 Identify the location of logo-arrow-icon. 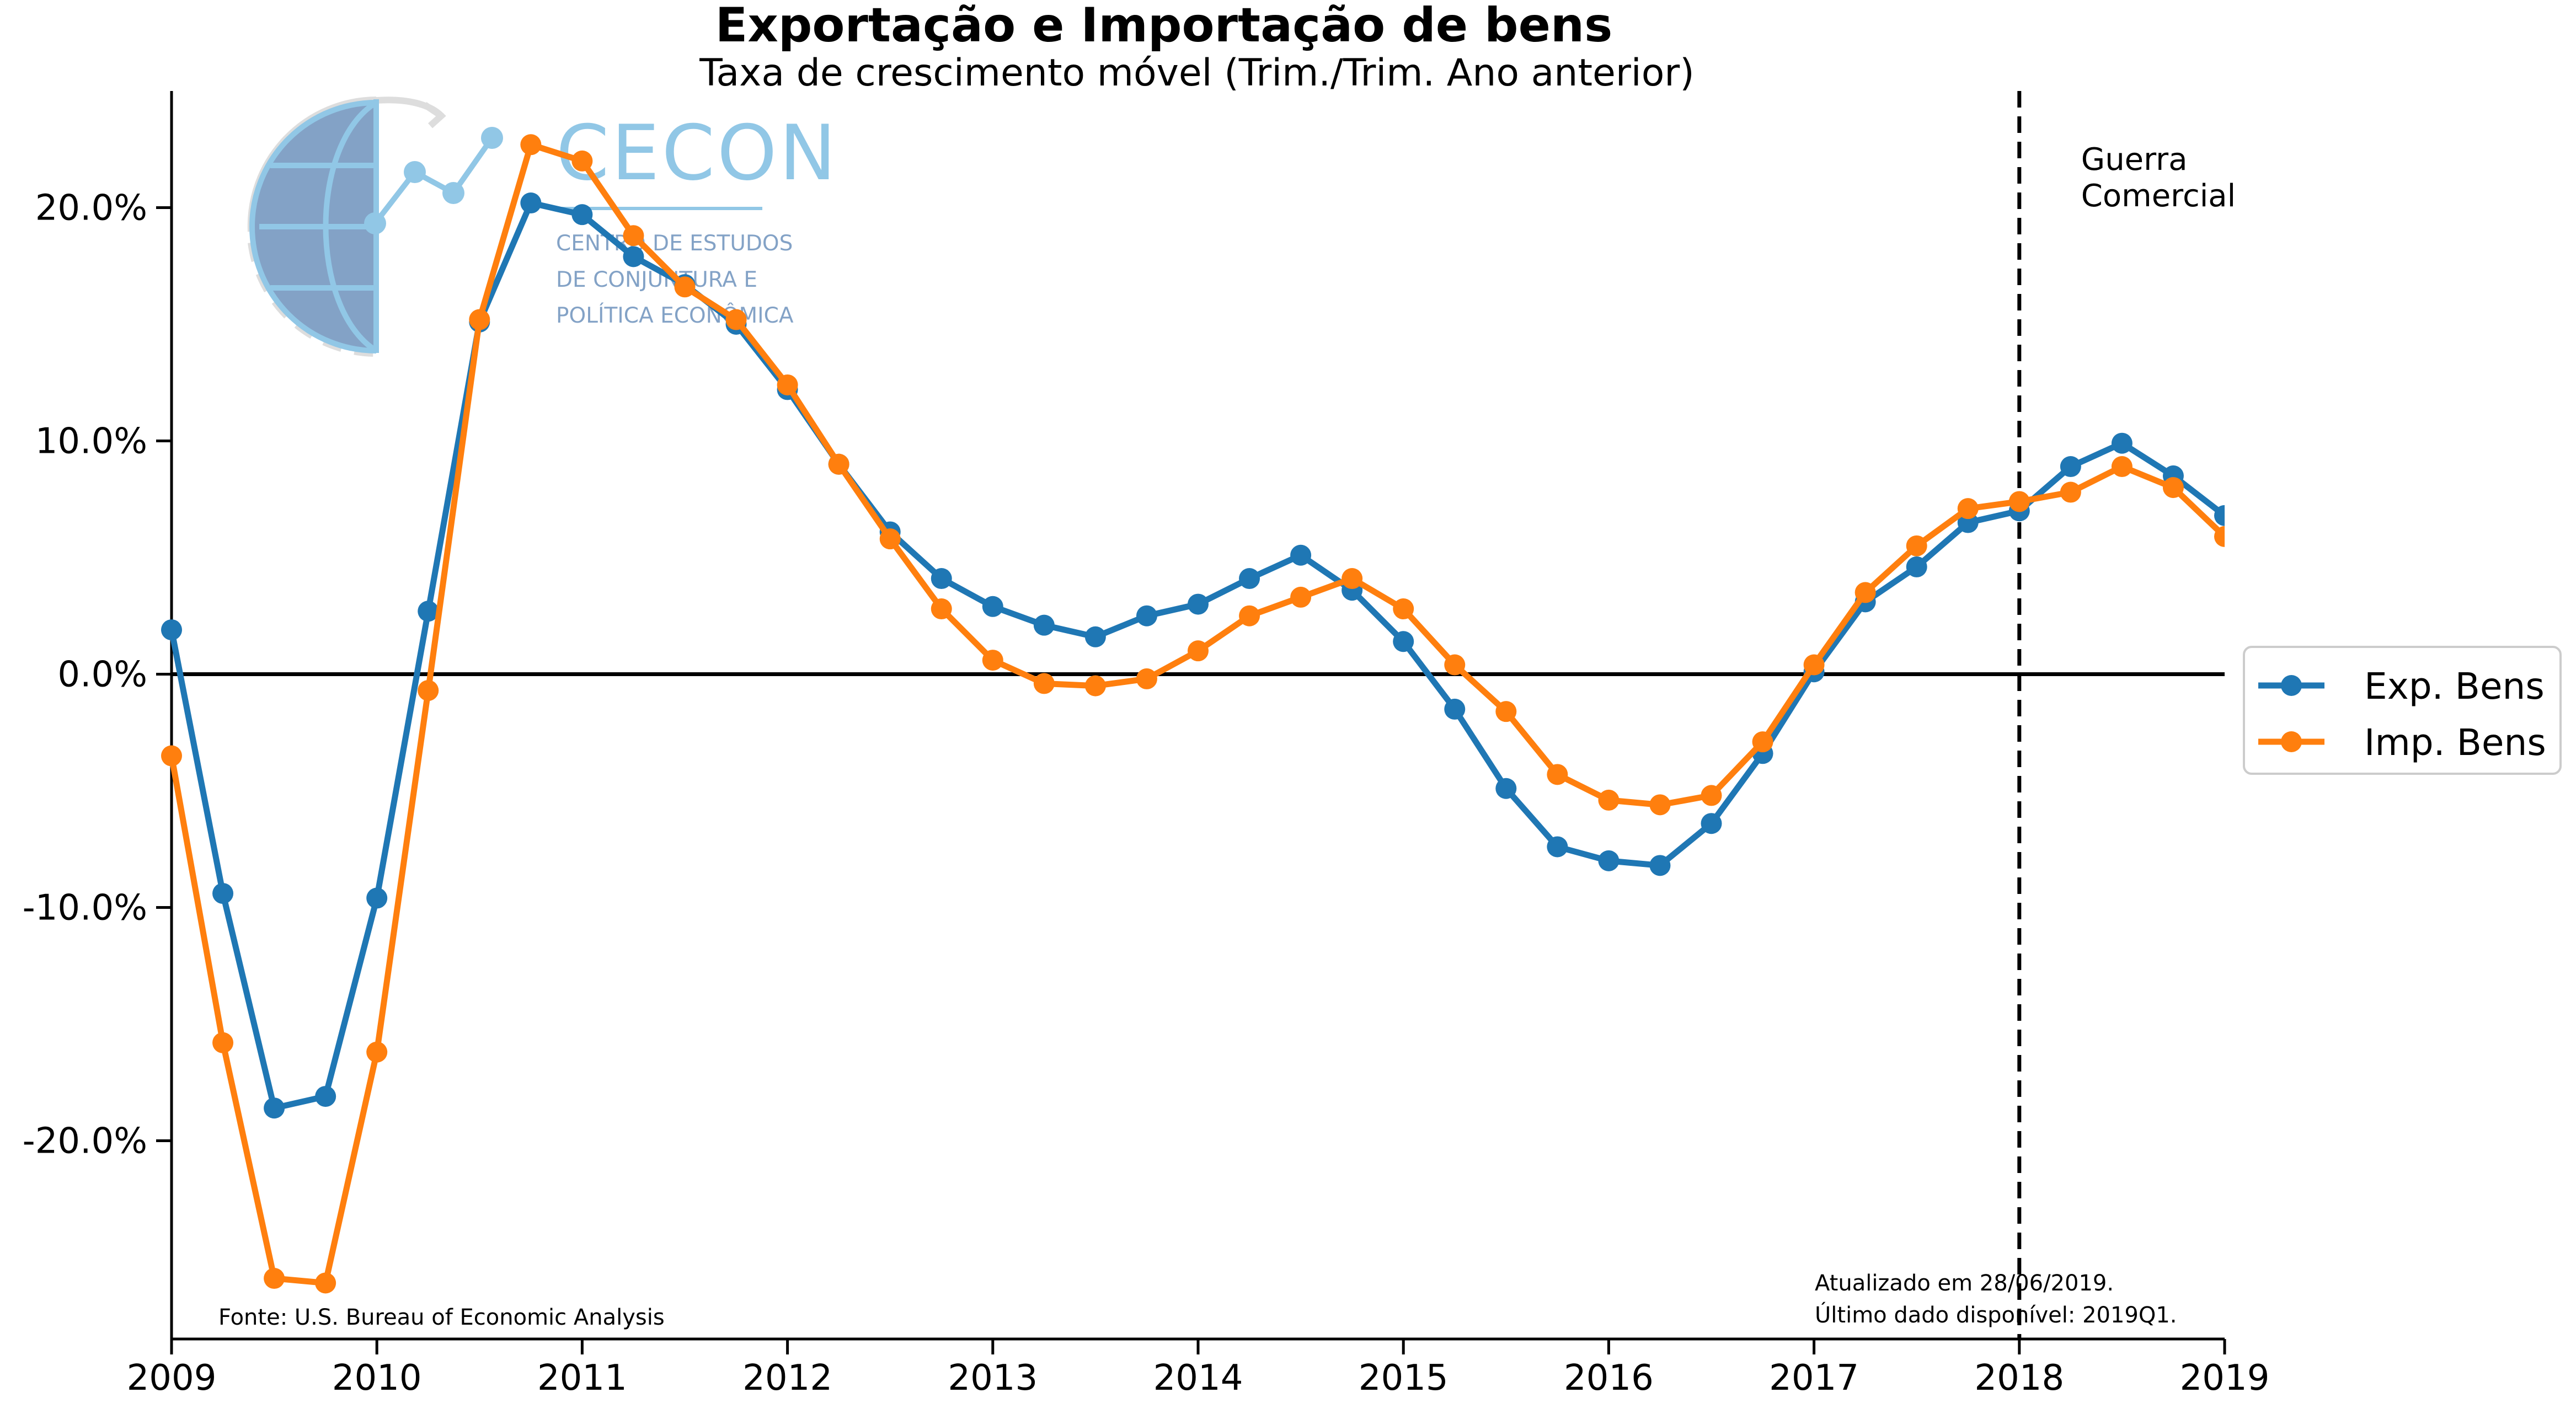
(411, 112).